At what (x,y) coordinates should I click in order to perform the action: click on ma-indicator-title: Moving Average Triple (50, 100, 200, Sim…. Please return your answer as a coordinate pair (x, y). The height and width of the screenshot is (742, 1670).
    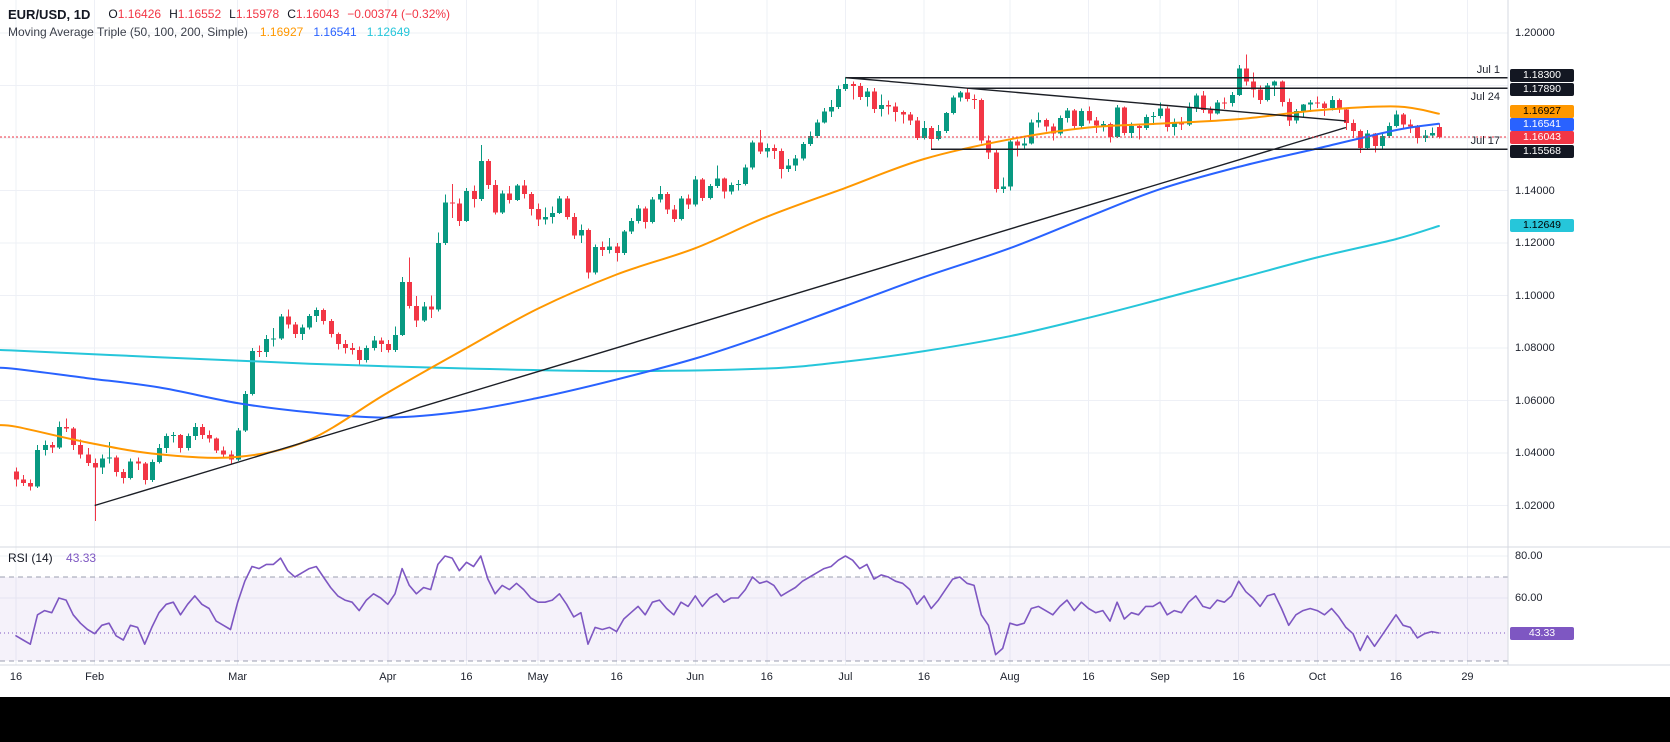
    Looking at the image, I should click on (128, 32).